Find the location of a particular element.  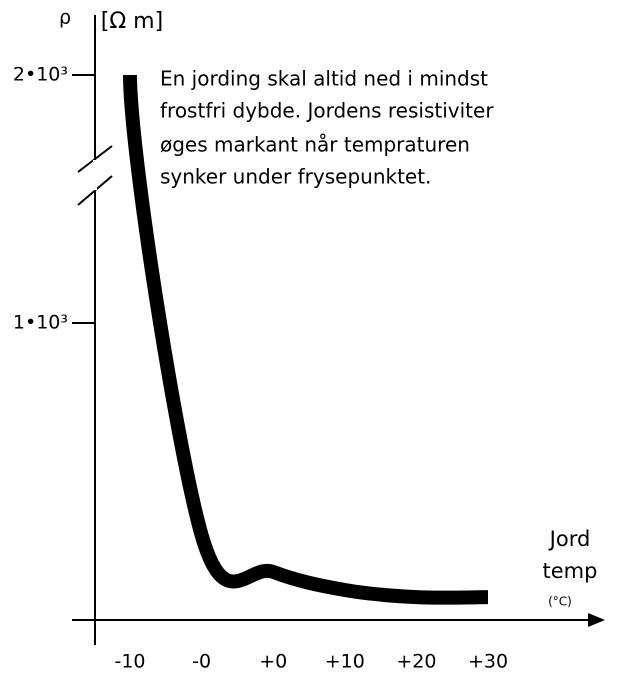

x-axis-arrow is located at coordinates (596, 620).